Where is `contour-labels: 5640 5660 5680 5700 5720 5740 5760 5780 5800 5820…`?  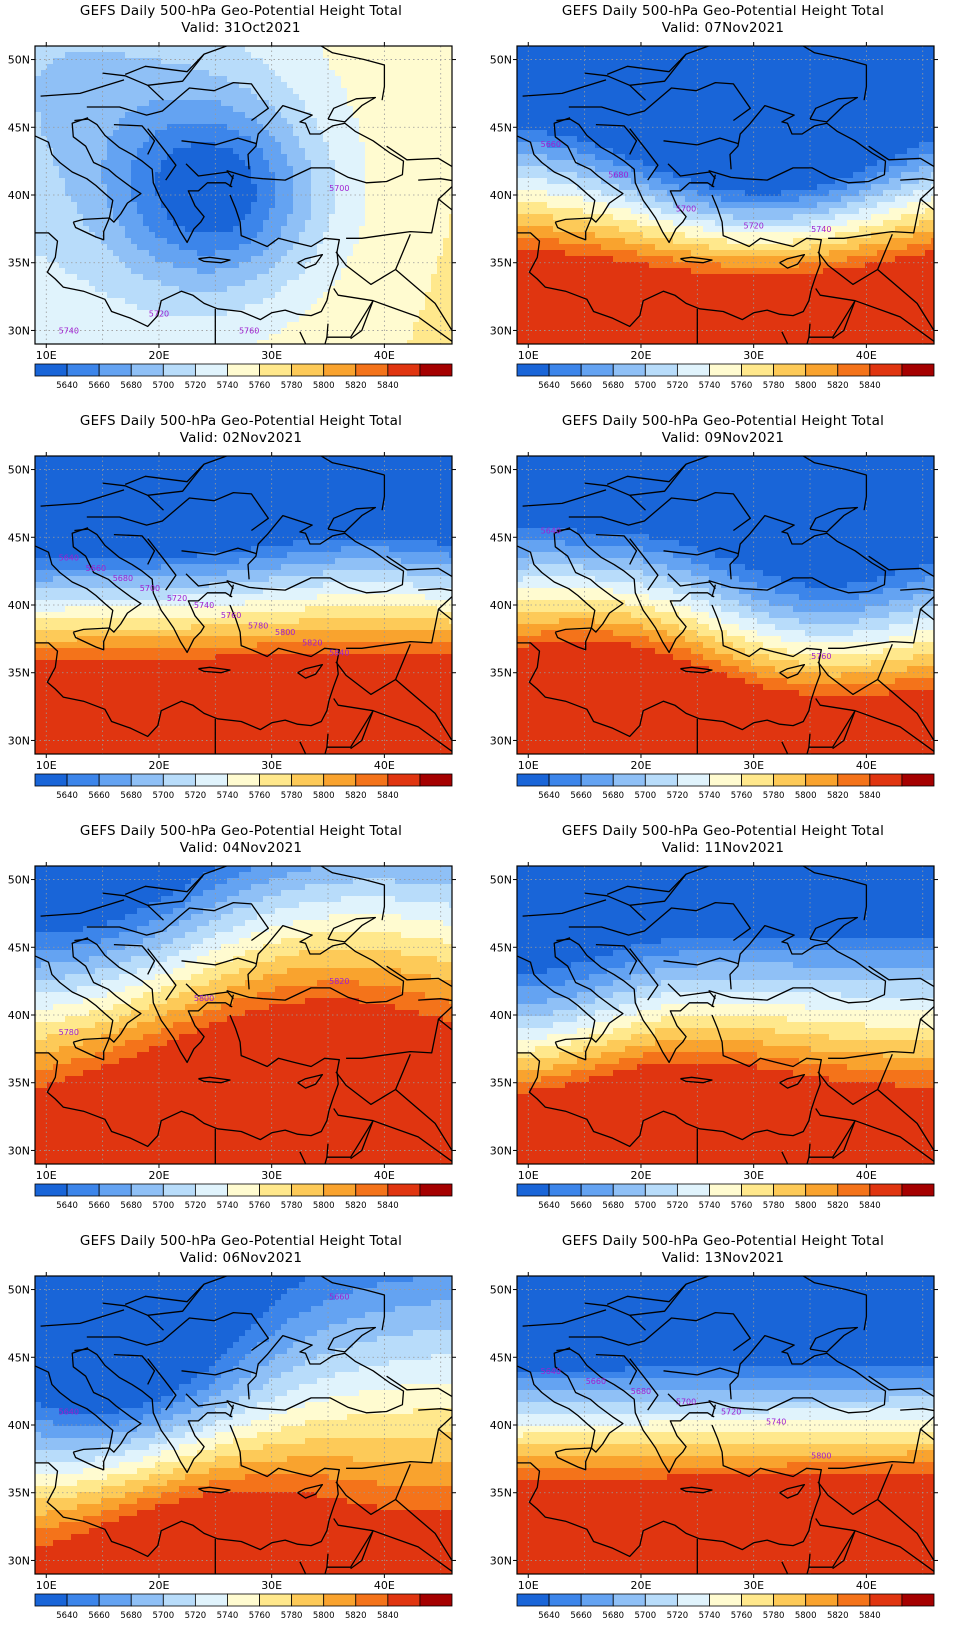
contour-labels: 5640 5660 5680 5700 5720 5740 5760 5780 5800 5820… is located at coordinates (204, 606).